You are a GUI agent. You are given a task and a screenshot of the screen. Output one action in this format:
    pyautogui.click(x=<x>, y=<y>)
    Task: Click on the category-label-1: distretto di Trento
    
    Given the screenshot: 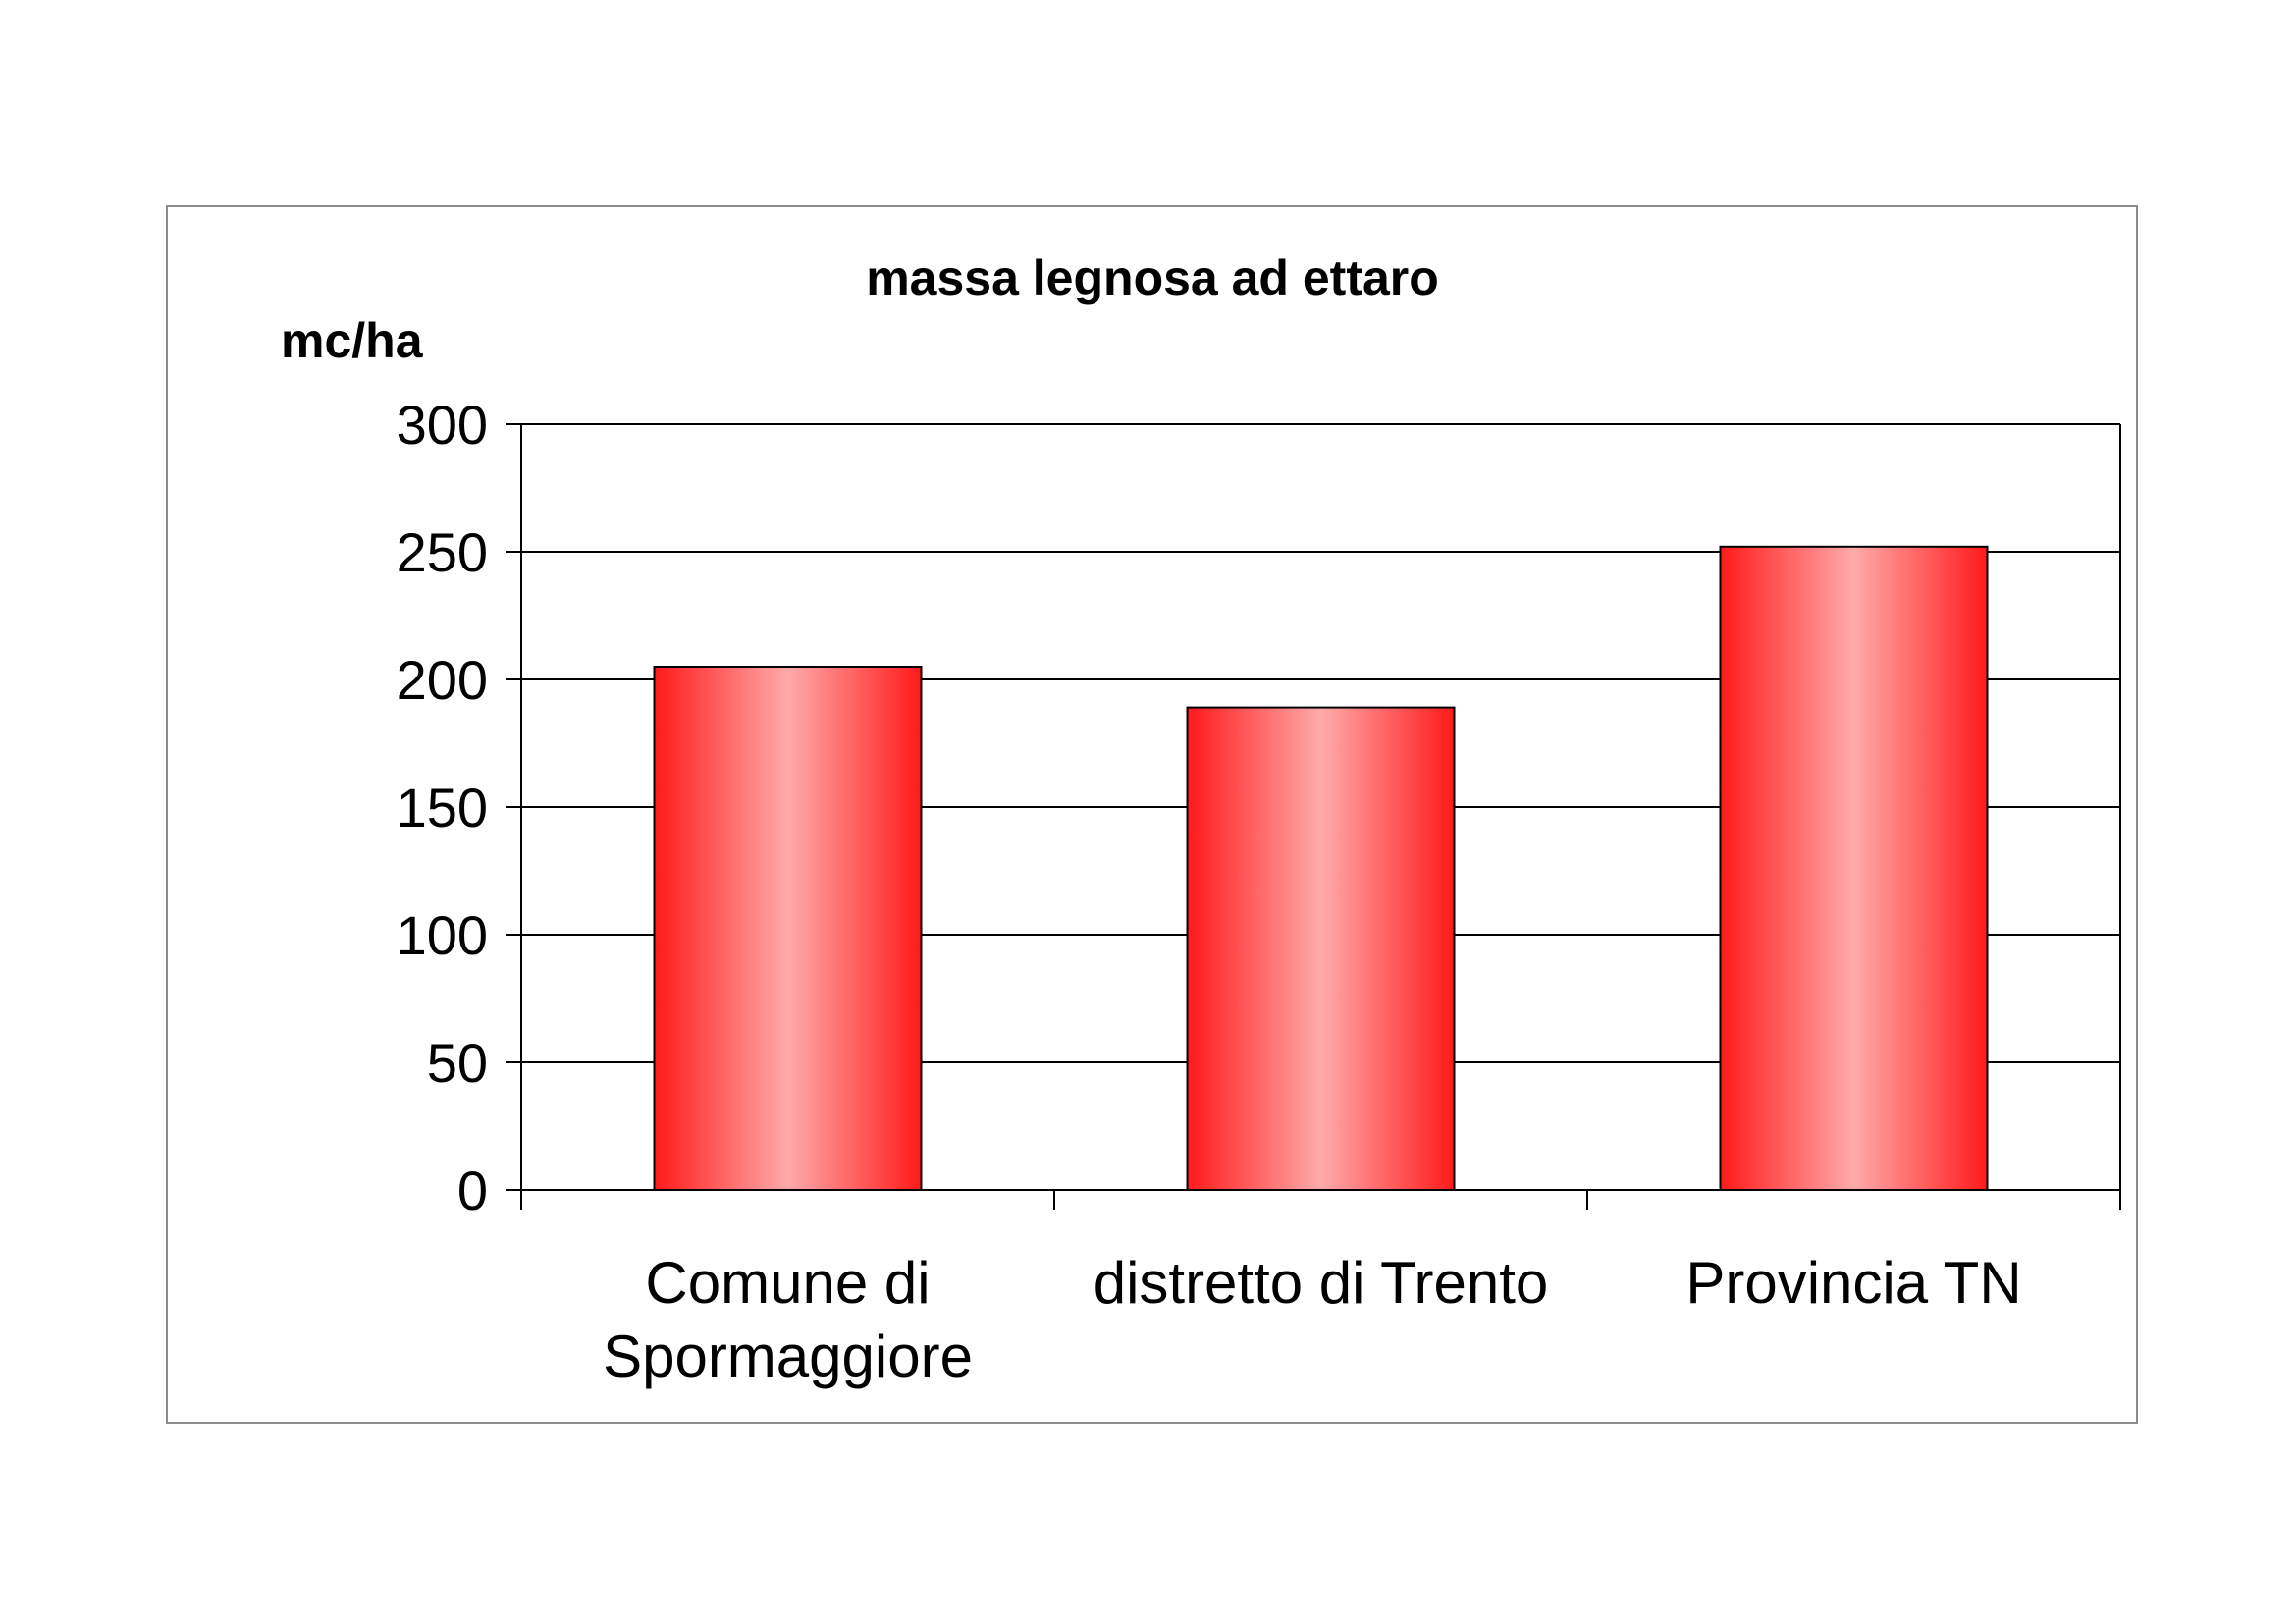 What is the action you would take?
    pyautogui.click(x=1322, y=1283)
    